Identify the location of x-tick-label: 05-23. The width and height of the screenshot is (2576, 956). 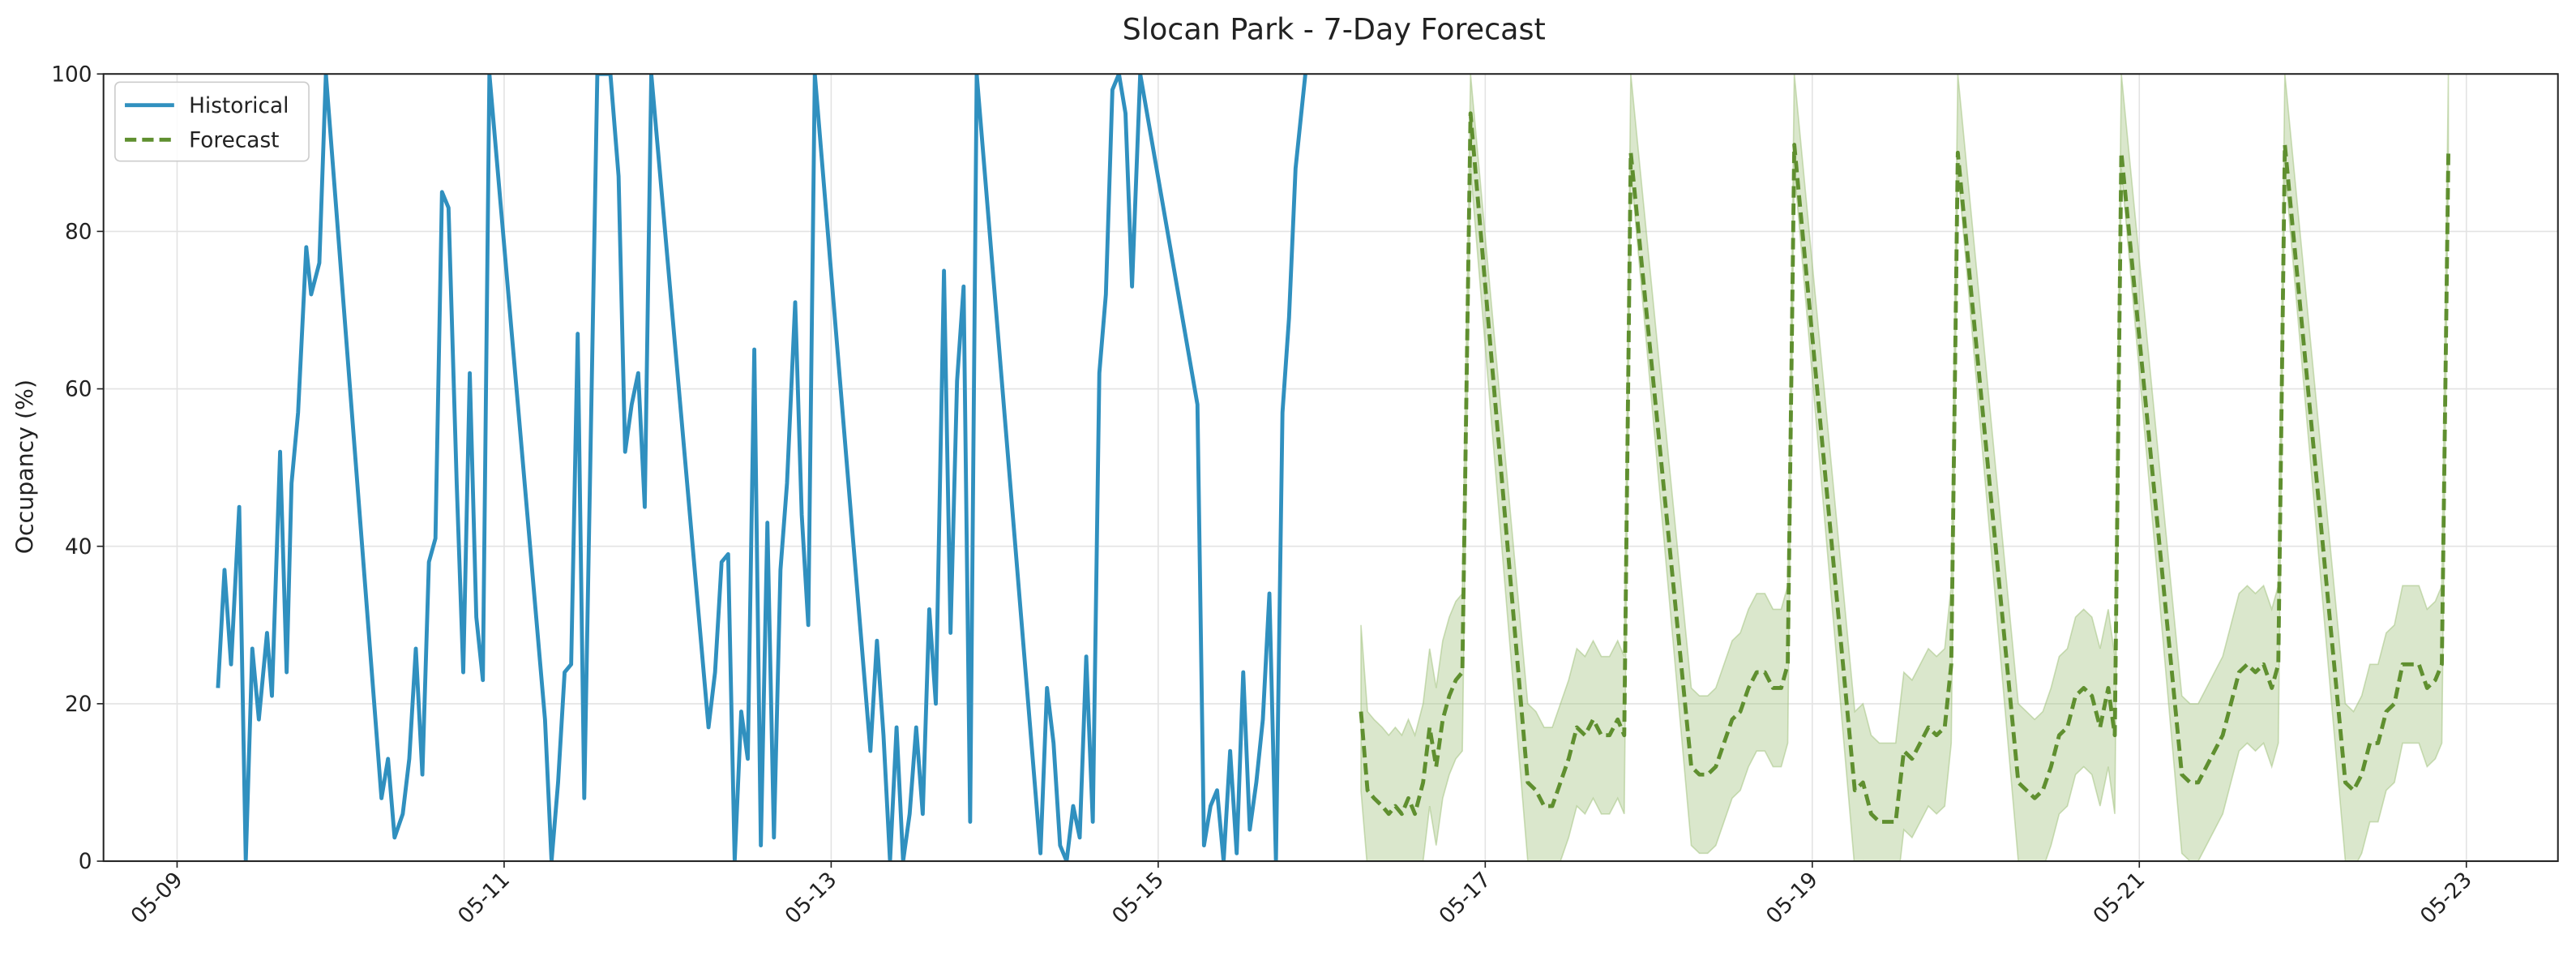
(2446, 898).